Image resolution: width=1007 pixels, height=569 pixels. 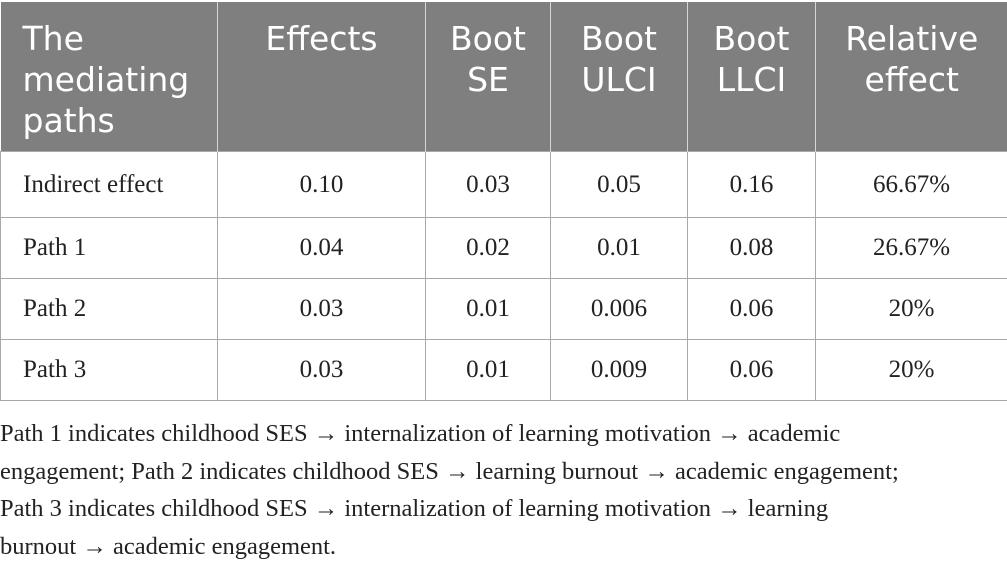 I want to click on footnote-line: burnout → academic engagement., so click(x=168, y=546).